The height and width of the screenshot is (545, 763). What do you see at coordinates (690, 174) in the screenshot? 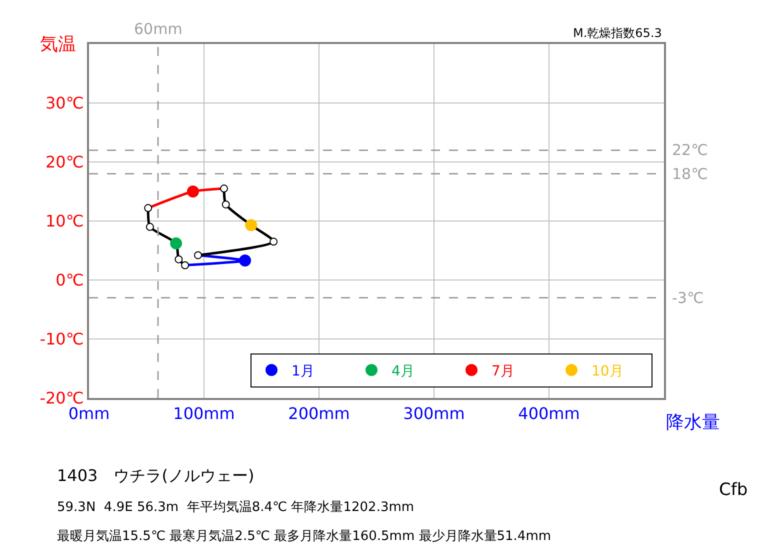
I see `ref-line-label: 18℃` at bounding box center [690, 174].